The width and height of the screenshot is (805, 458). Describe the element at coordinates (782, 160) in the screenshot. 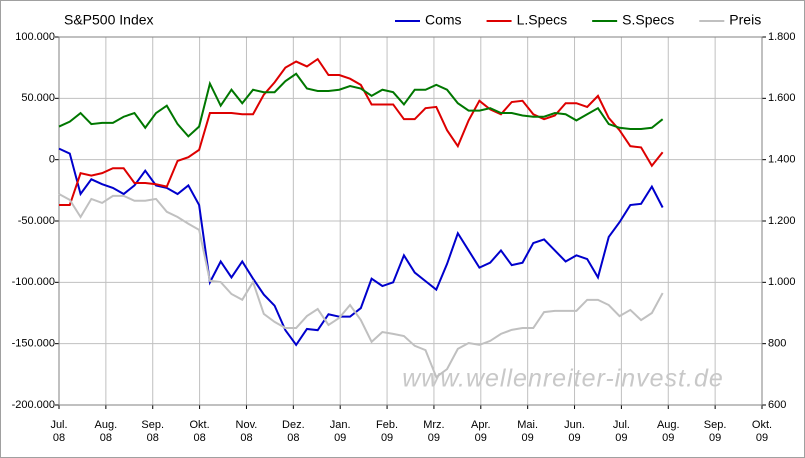

I see `y2-tick-label: 1.400` at that location.